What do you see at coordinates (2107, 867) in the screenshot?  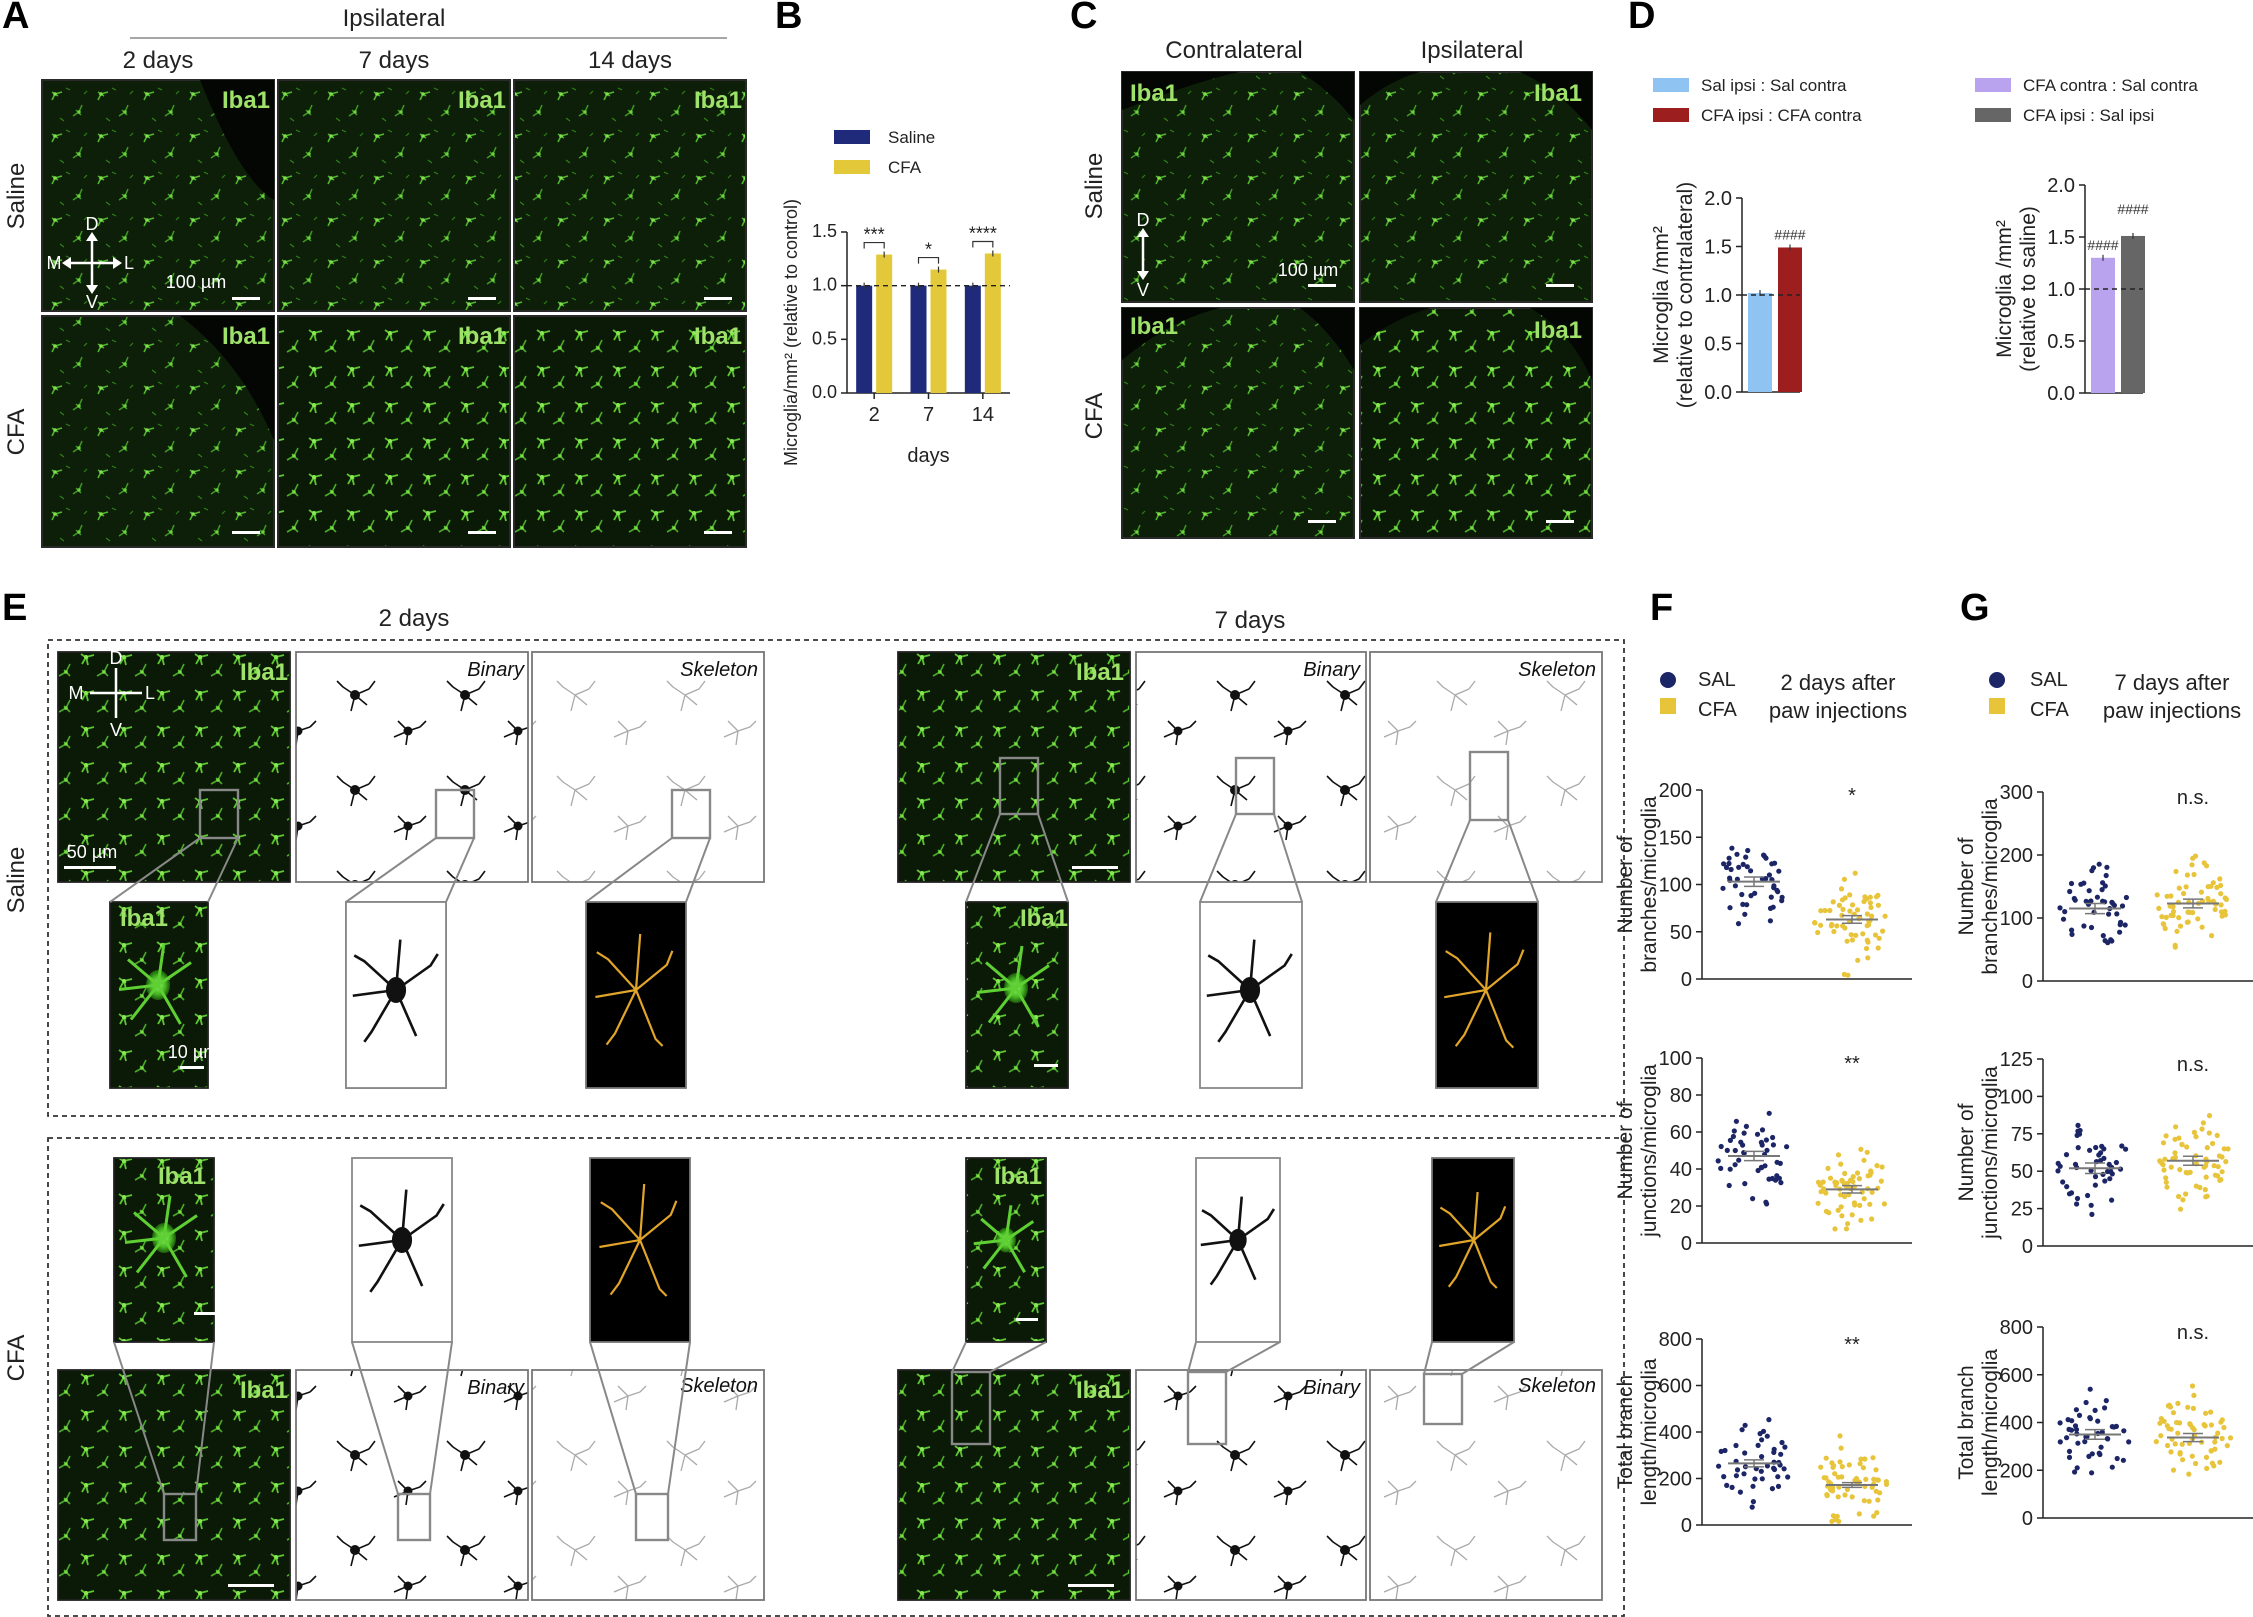 I see `g1-dot-sal` at bounding box center [2107, 867].